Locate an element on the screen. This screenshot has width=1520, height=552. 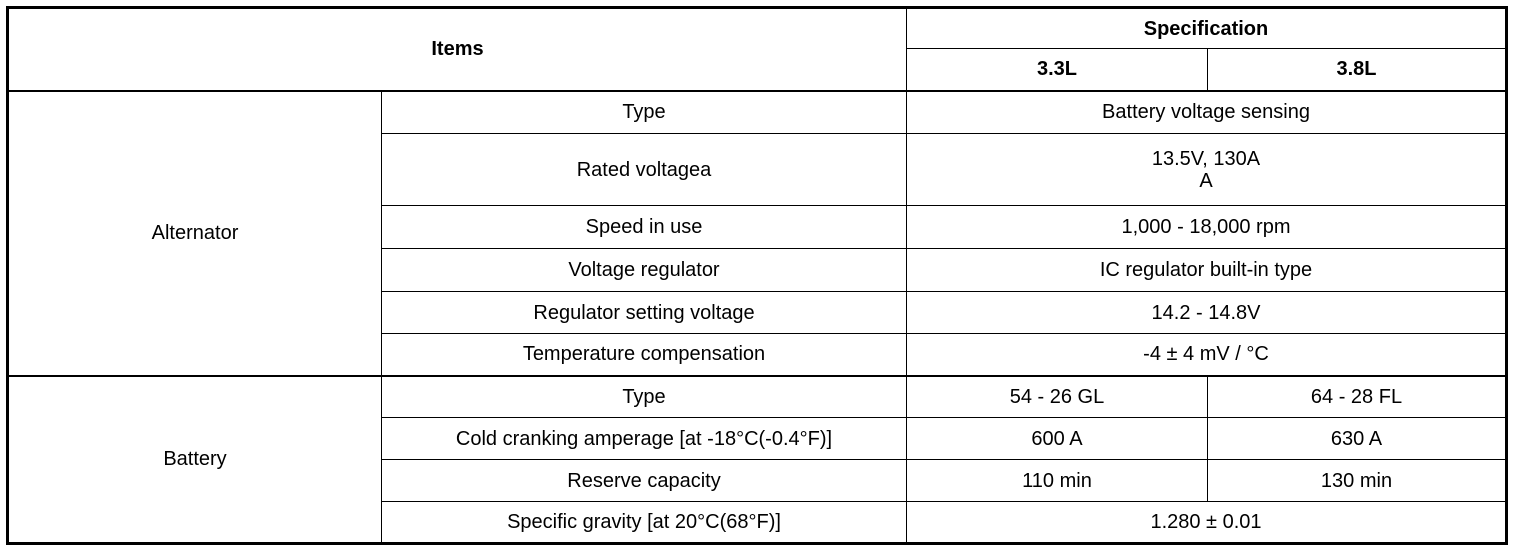
value-cell: 1,000 - 18,000 rpm is located at coordinates (1206, 227).